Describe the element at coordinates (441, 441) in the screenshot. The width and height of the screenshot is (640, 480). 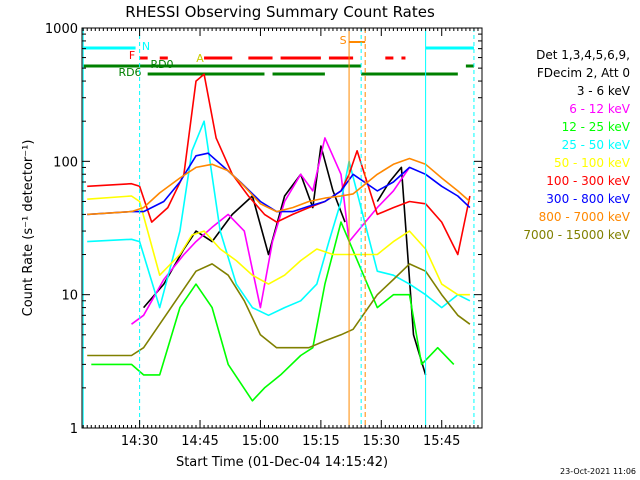
I see `x-tick-label-5: 15:45` at that location.